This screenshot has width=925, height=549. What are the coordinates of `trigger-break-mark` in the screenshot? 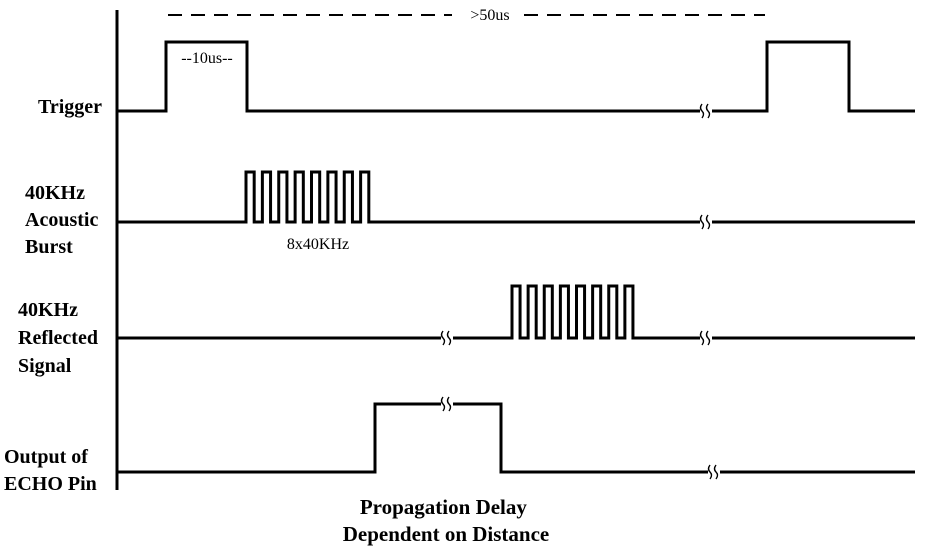 It's located at (705, 111).